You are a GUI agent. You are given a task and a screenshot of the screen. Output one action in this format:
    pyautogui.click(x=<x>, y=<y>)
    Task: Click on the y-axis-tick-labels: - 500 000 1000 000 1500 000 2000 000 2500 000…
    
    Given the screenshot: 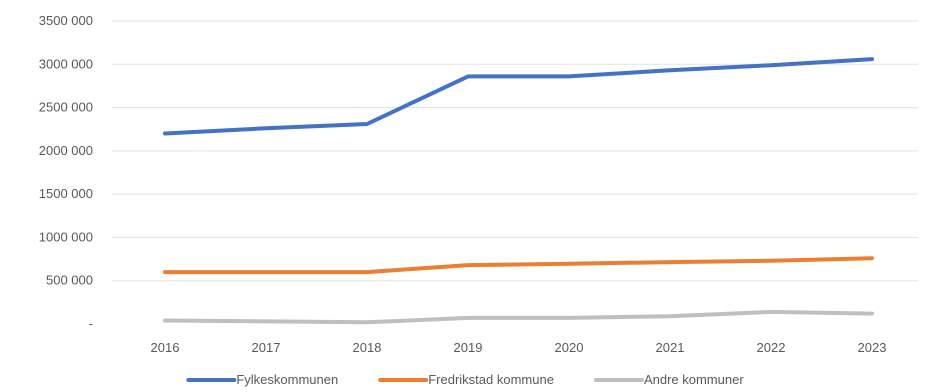 What is the action you would take?
    pyautogui.click(x=66, y=172)
    